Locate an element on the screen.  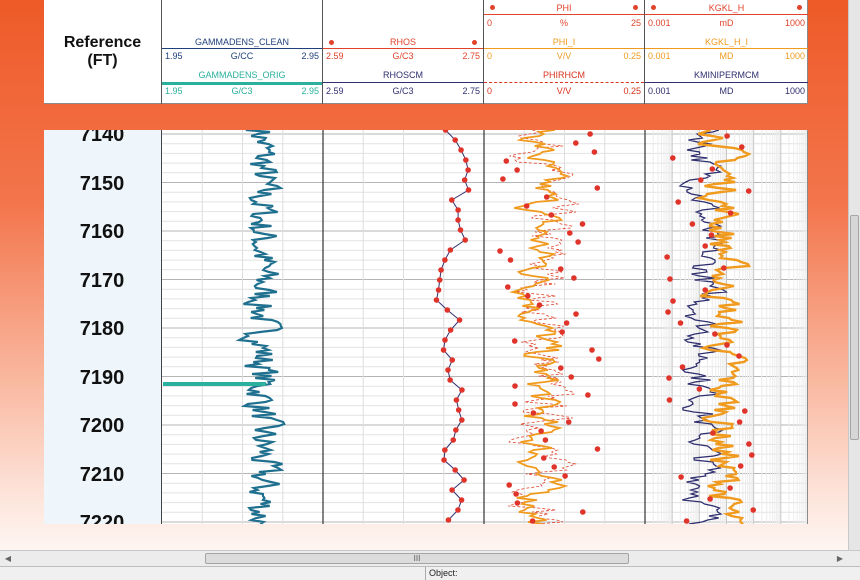
scroll-left-icon: ◀ is located at coordinates (8, 558).